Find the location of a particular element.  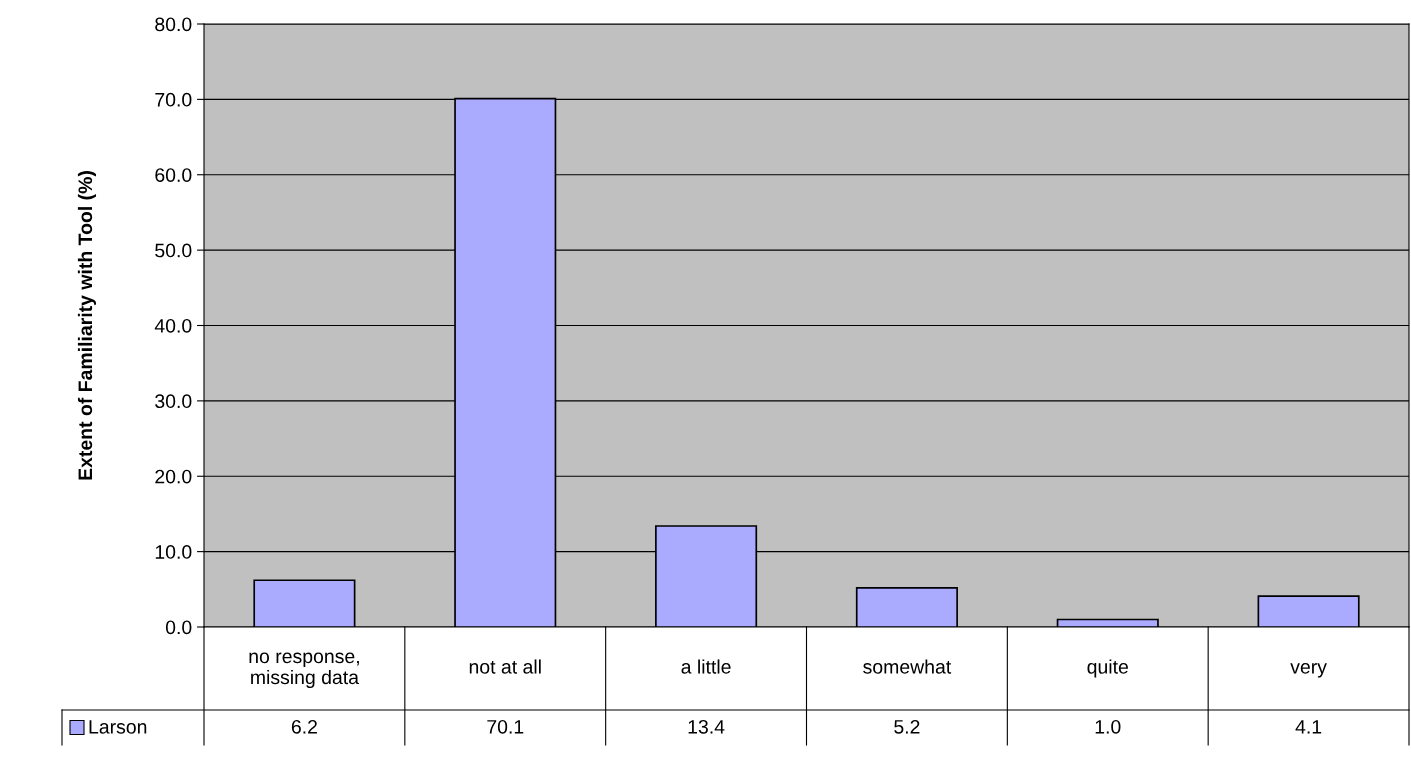

data-label: 6.2 is located at coordinates (304, 726).